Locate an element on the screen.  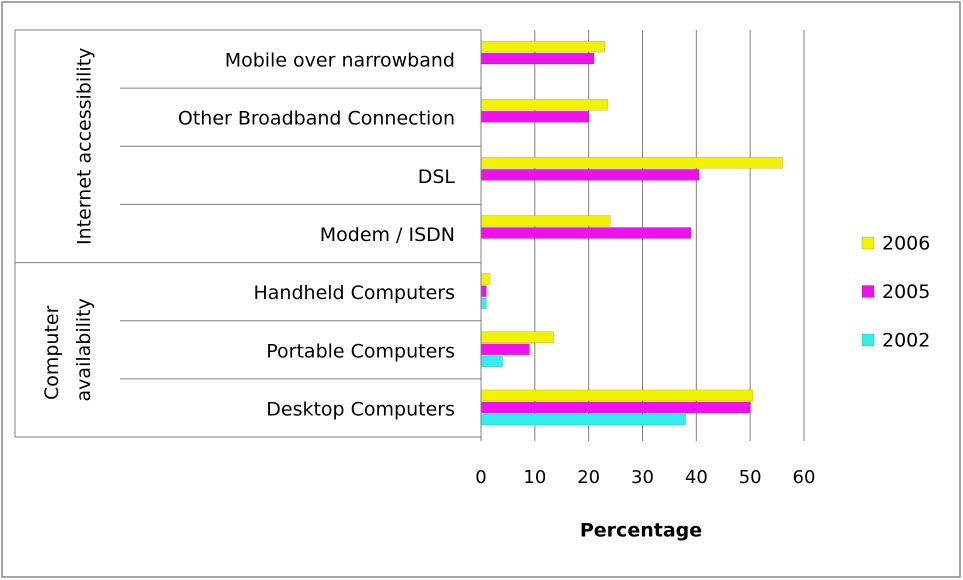
group-label-line: availability is located at coordinates (84, 349).